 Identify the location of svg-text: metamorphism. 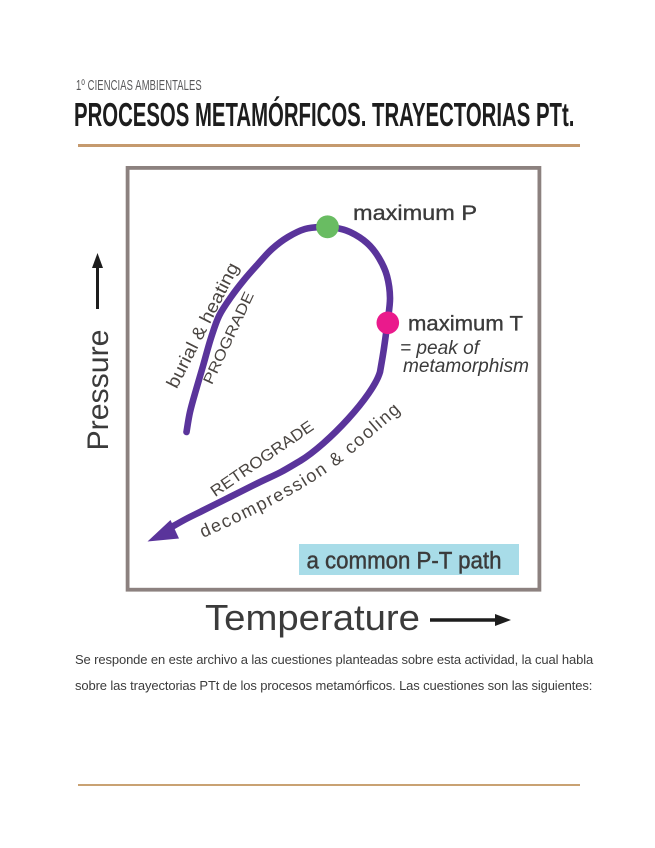
(466, 366).